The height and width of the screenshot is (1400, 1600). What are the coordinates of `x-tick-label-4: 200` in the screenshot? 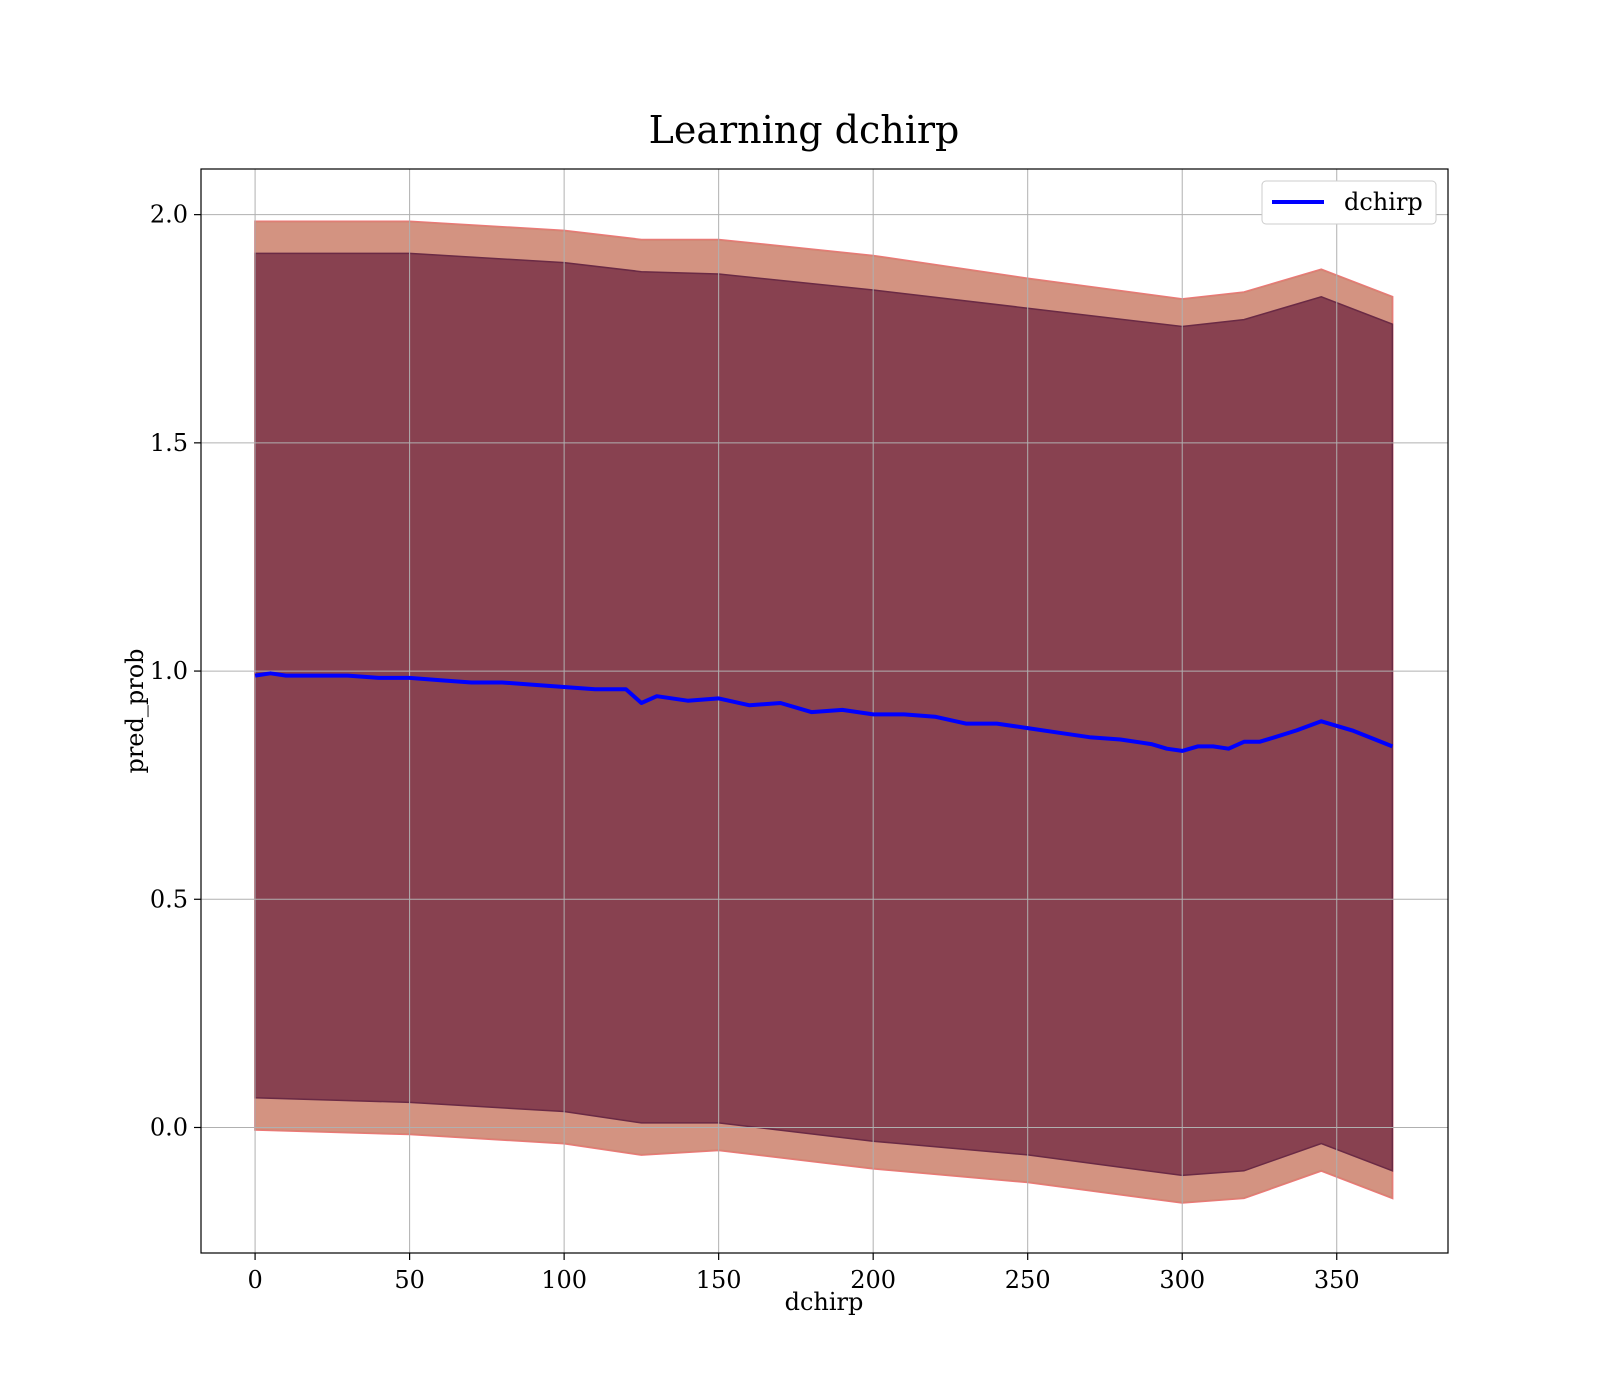 It's located at (873, 1280).